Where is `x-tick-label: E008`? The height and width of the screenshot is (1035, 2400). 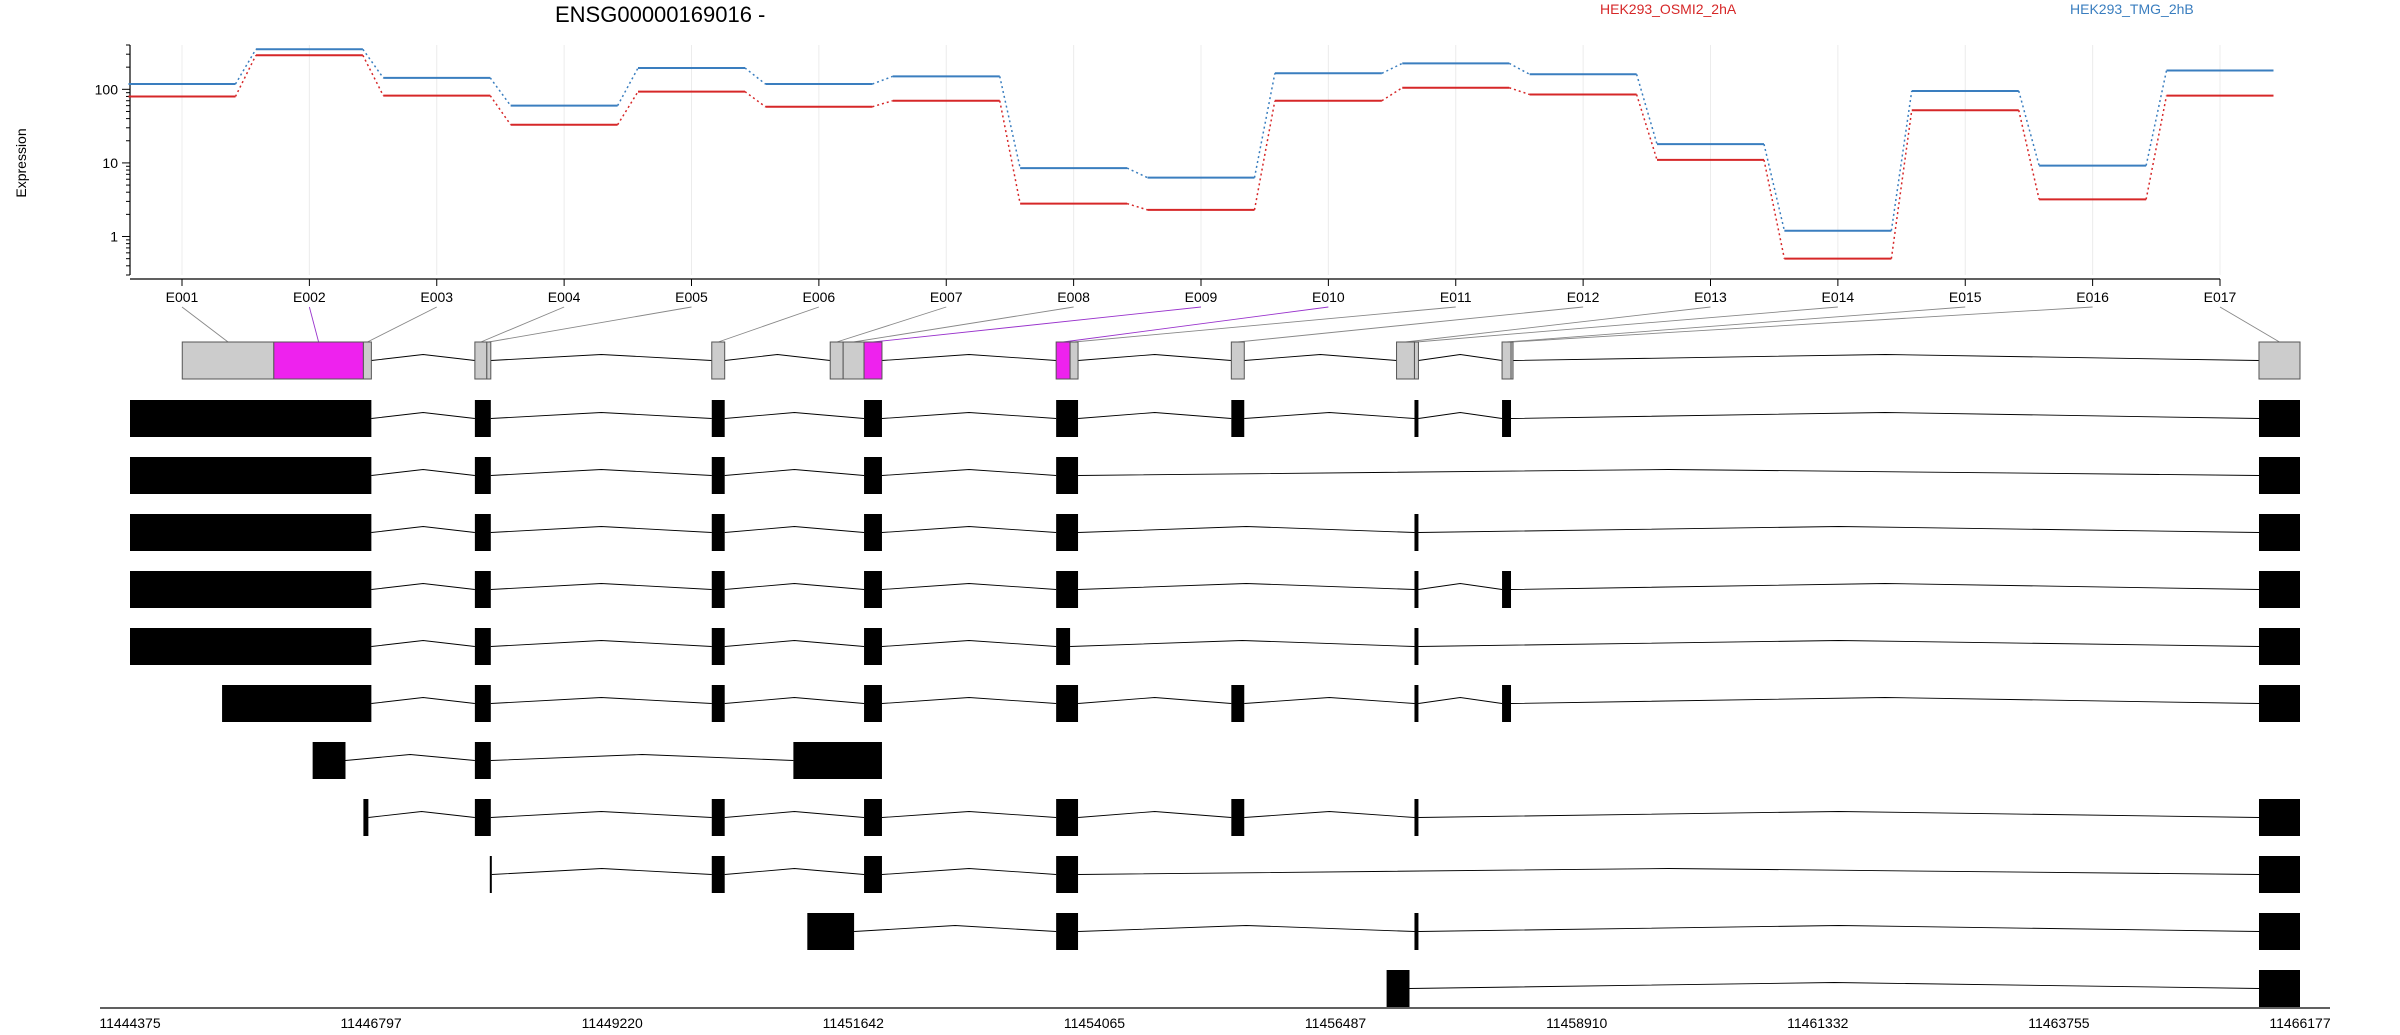 x-tick-label: E008 is located at coordinates (1073, 297).